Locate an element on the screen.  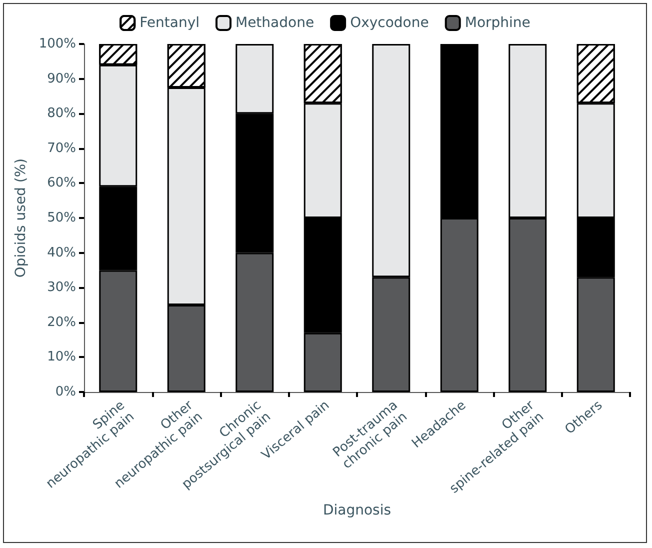
y-tick-label: 0% is located at coordinates (65, 392).